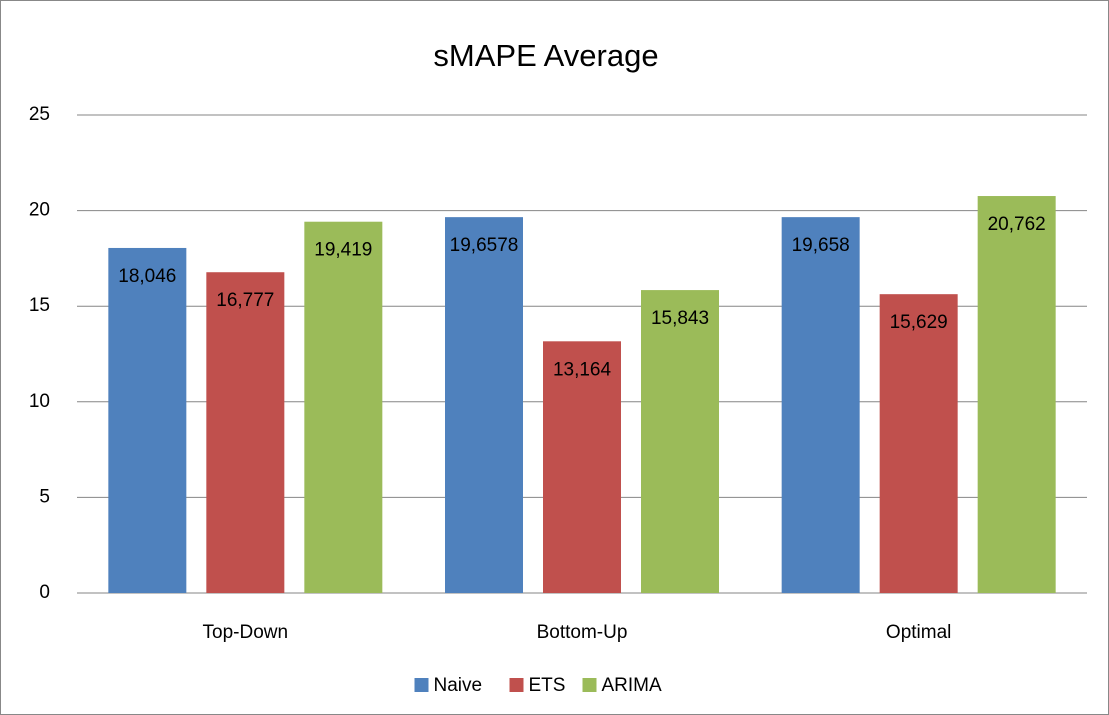 This screenshot has width=1109, height=715. Describe the element at coordinates (246, 632) in the screenshot. I see `x-tick-label: Top-Down` at that location.